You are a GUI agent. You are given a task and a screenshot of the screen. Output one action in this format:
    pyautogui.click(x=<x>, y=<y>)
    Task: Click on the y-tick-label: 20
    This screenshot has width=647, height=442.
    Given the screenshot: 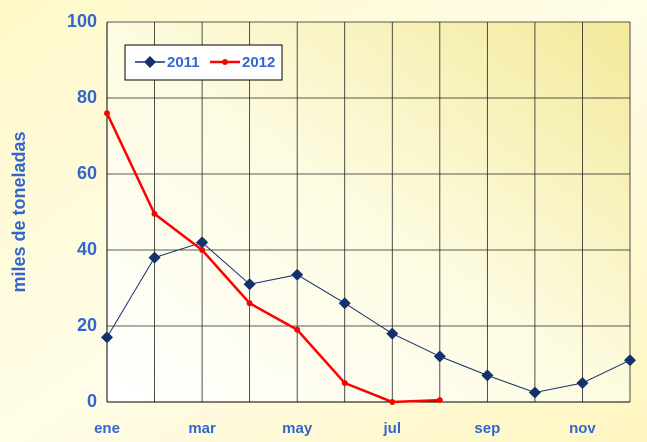 What is the action you would take?
    pyautogui.click(x=87, y=325)
    